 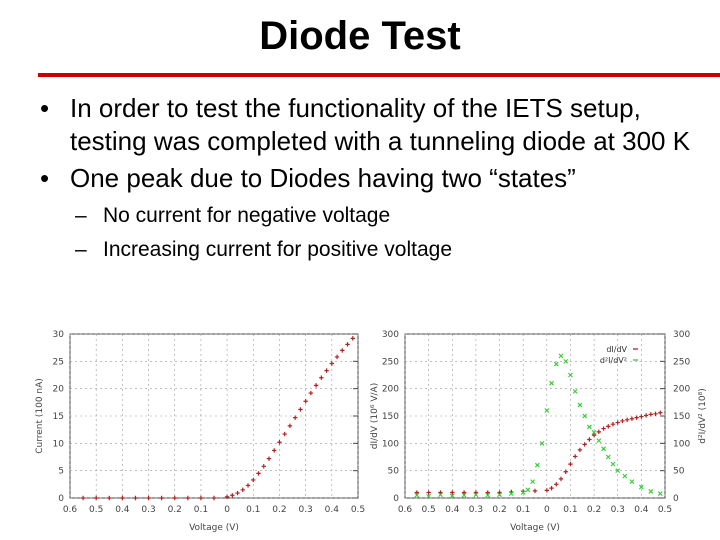 I want to click on y-axis-label: dI/dV (10⁶ V/A), so click(x=375, y=416).